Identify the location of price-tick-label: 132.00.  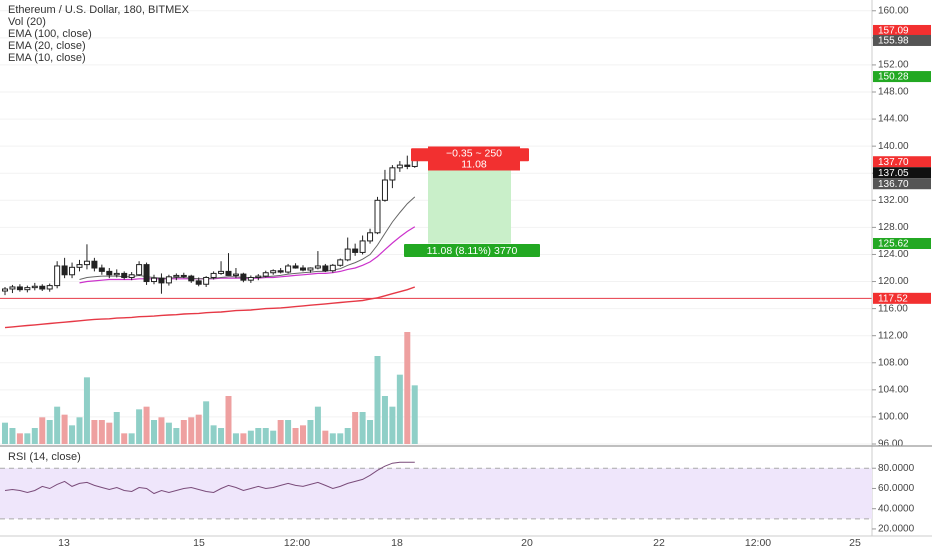
(893, 200).